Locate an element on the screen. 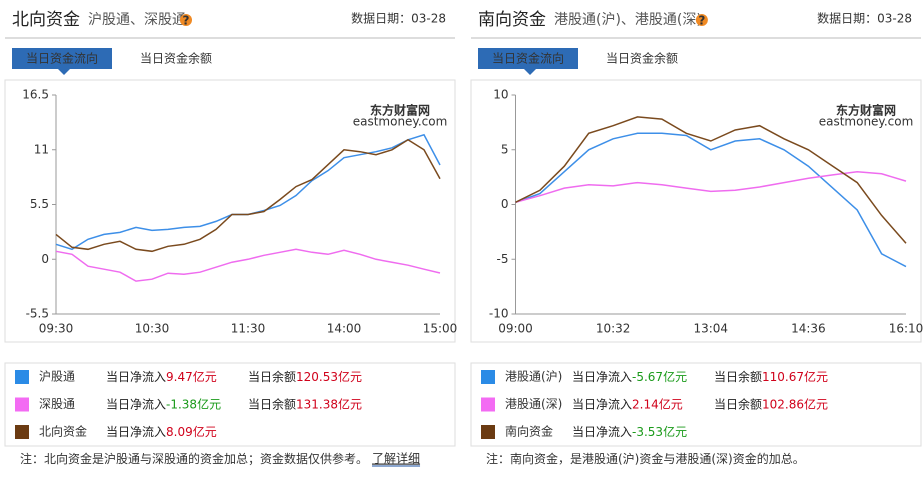 This screenshot has width=923, height=478. x-tick-label: 14:36 is located at coordinates (808, 329).